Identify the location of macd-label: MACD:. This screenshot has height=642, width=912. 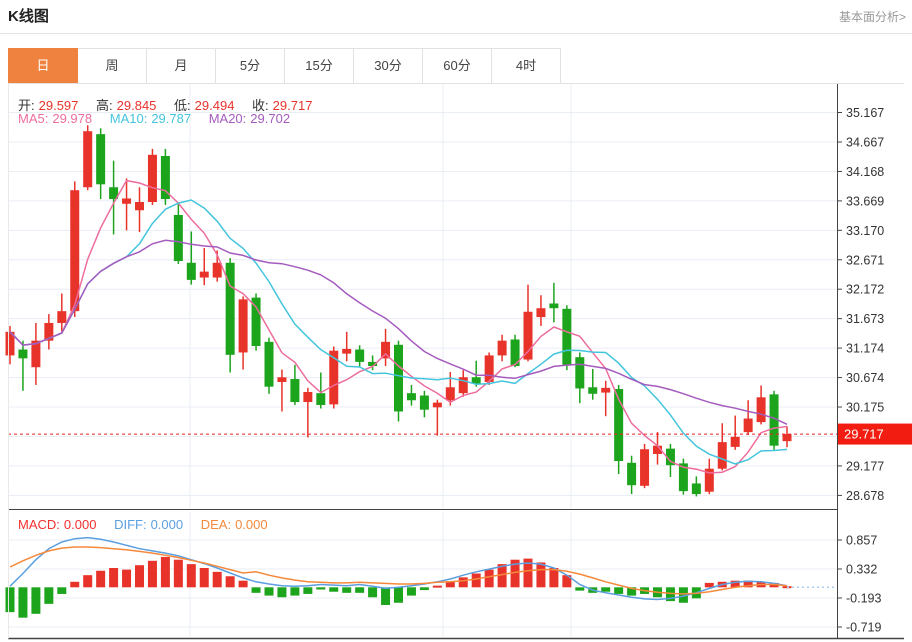
(39, 524).